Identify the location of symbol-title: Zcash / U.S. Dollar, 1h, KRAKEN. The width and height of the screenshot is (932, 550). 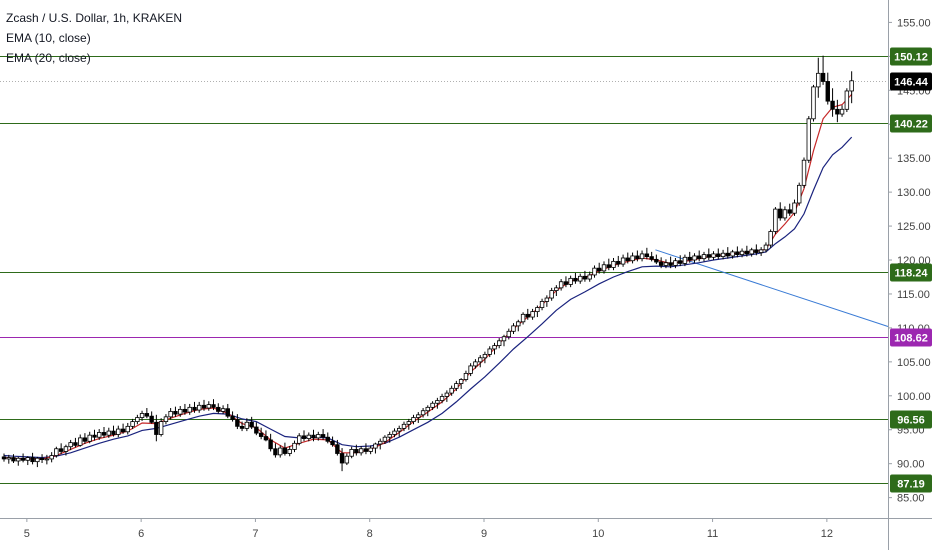
(94, 18).